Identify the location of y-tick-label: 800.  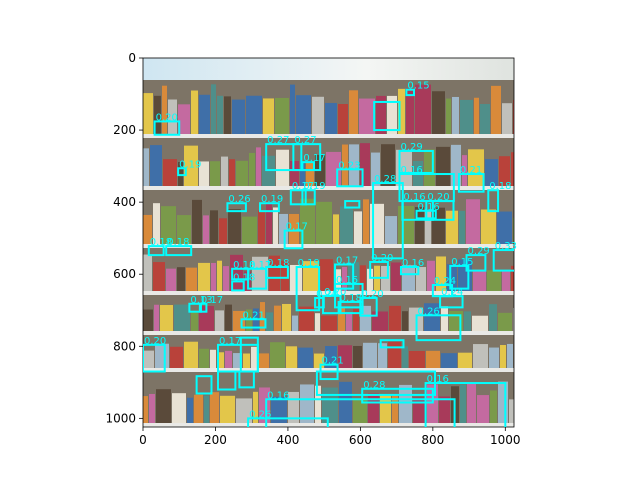
(124, 346).